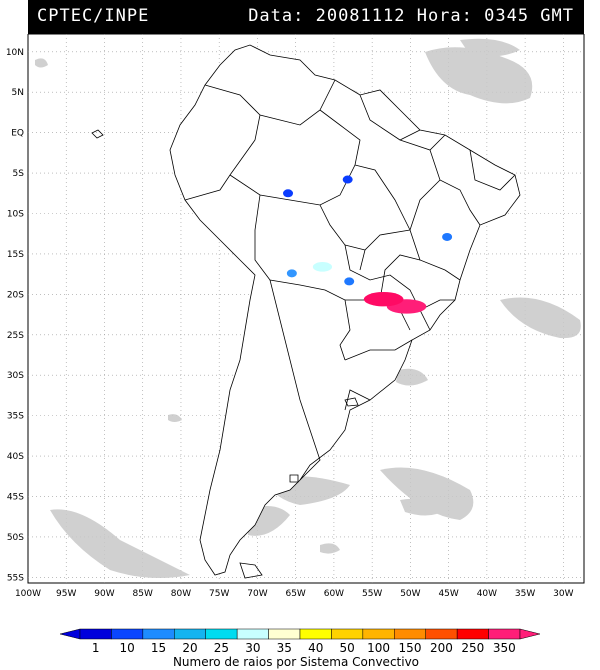 The height and width of the screenshot is (670, 600). What do you see at coordinates (127, 648) in the screenshot?
I see `colorbar-label: 10` at bounding box center [127, 648].